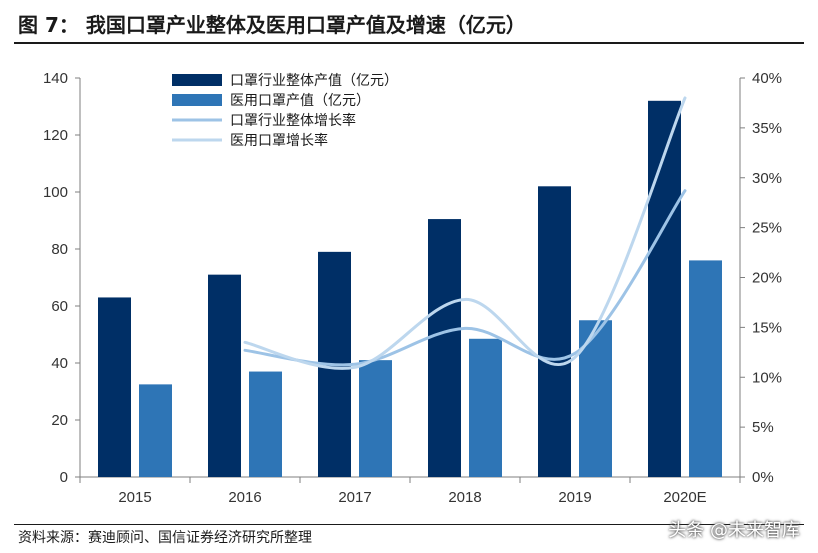 This screenshot has height=553, width=818. Describe the element at coordinates (767, 377) in the screenshot. I see `right-tick-label: 10%` at that location.